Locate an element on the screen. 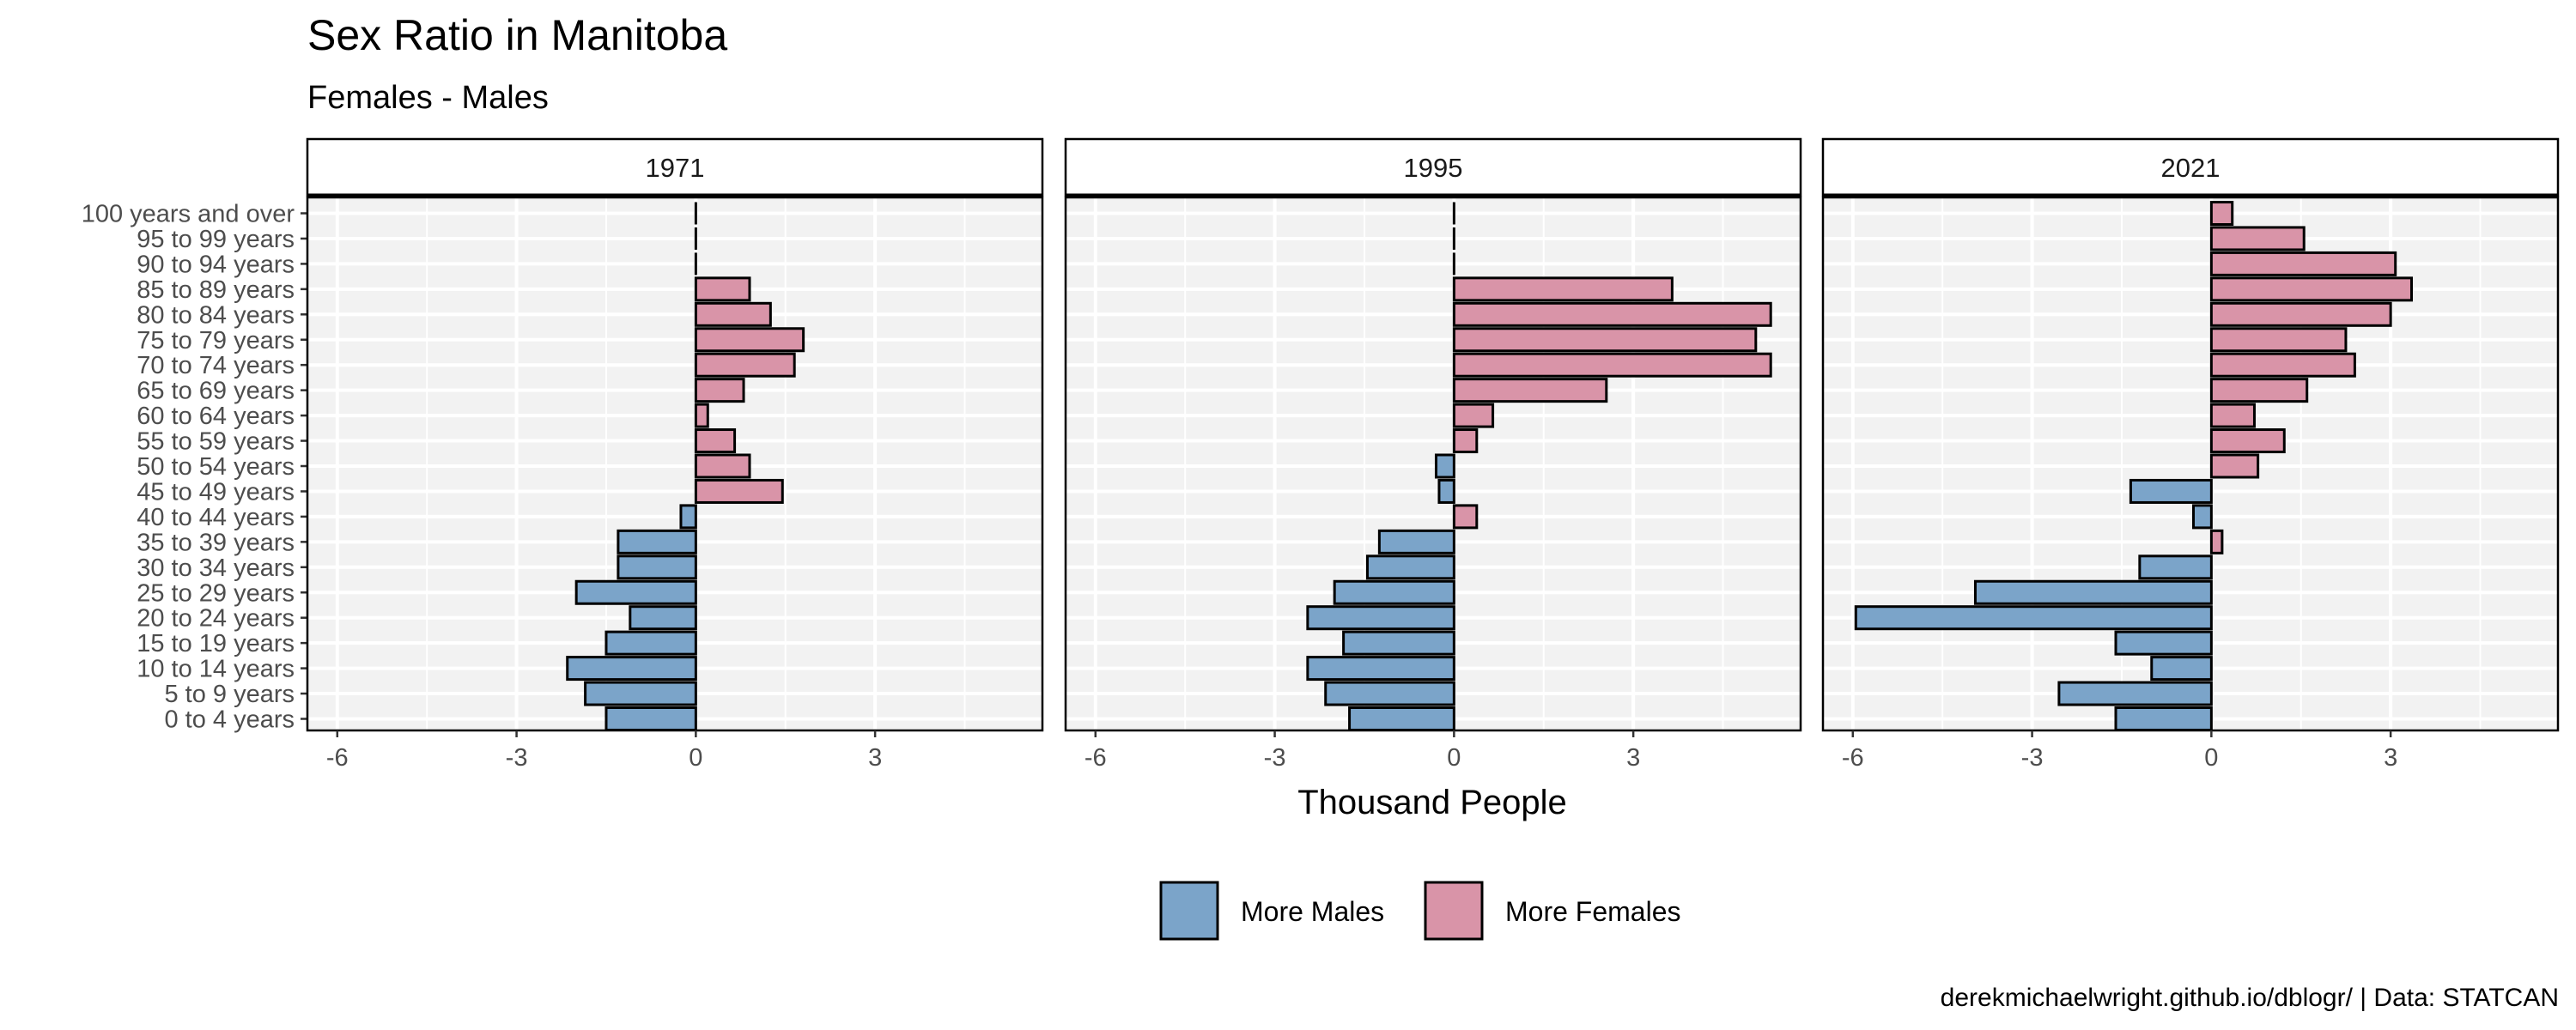  y-tick-label: 15 to 19 years is located at coordinates (216, 643).